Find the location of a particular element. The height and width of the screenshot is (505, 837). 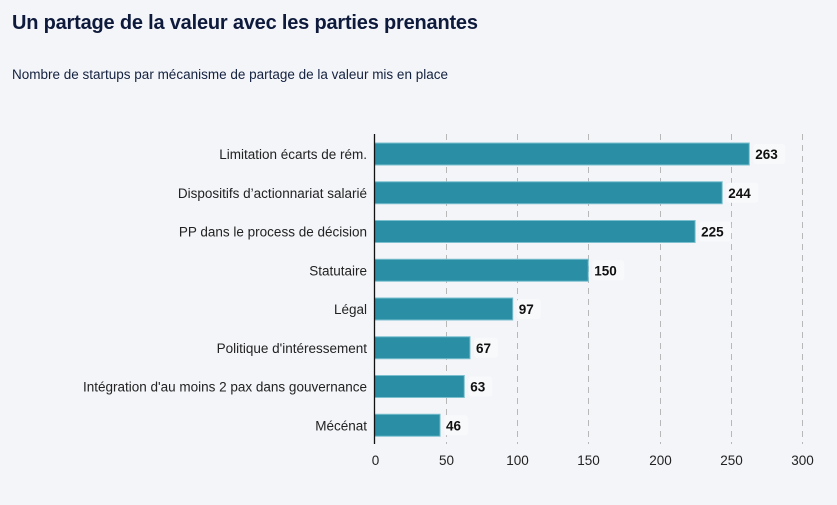

x-tick-label: 200 is located at coordinates (660, 460).